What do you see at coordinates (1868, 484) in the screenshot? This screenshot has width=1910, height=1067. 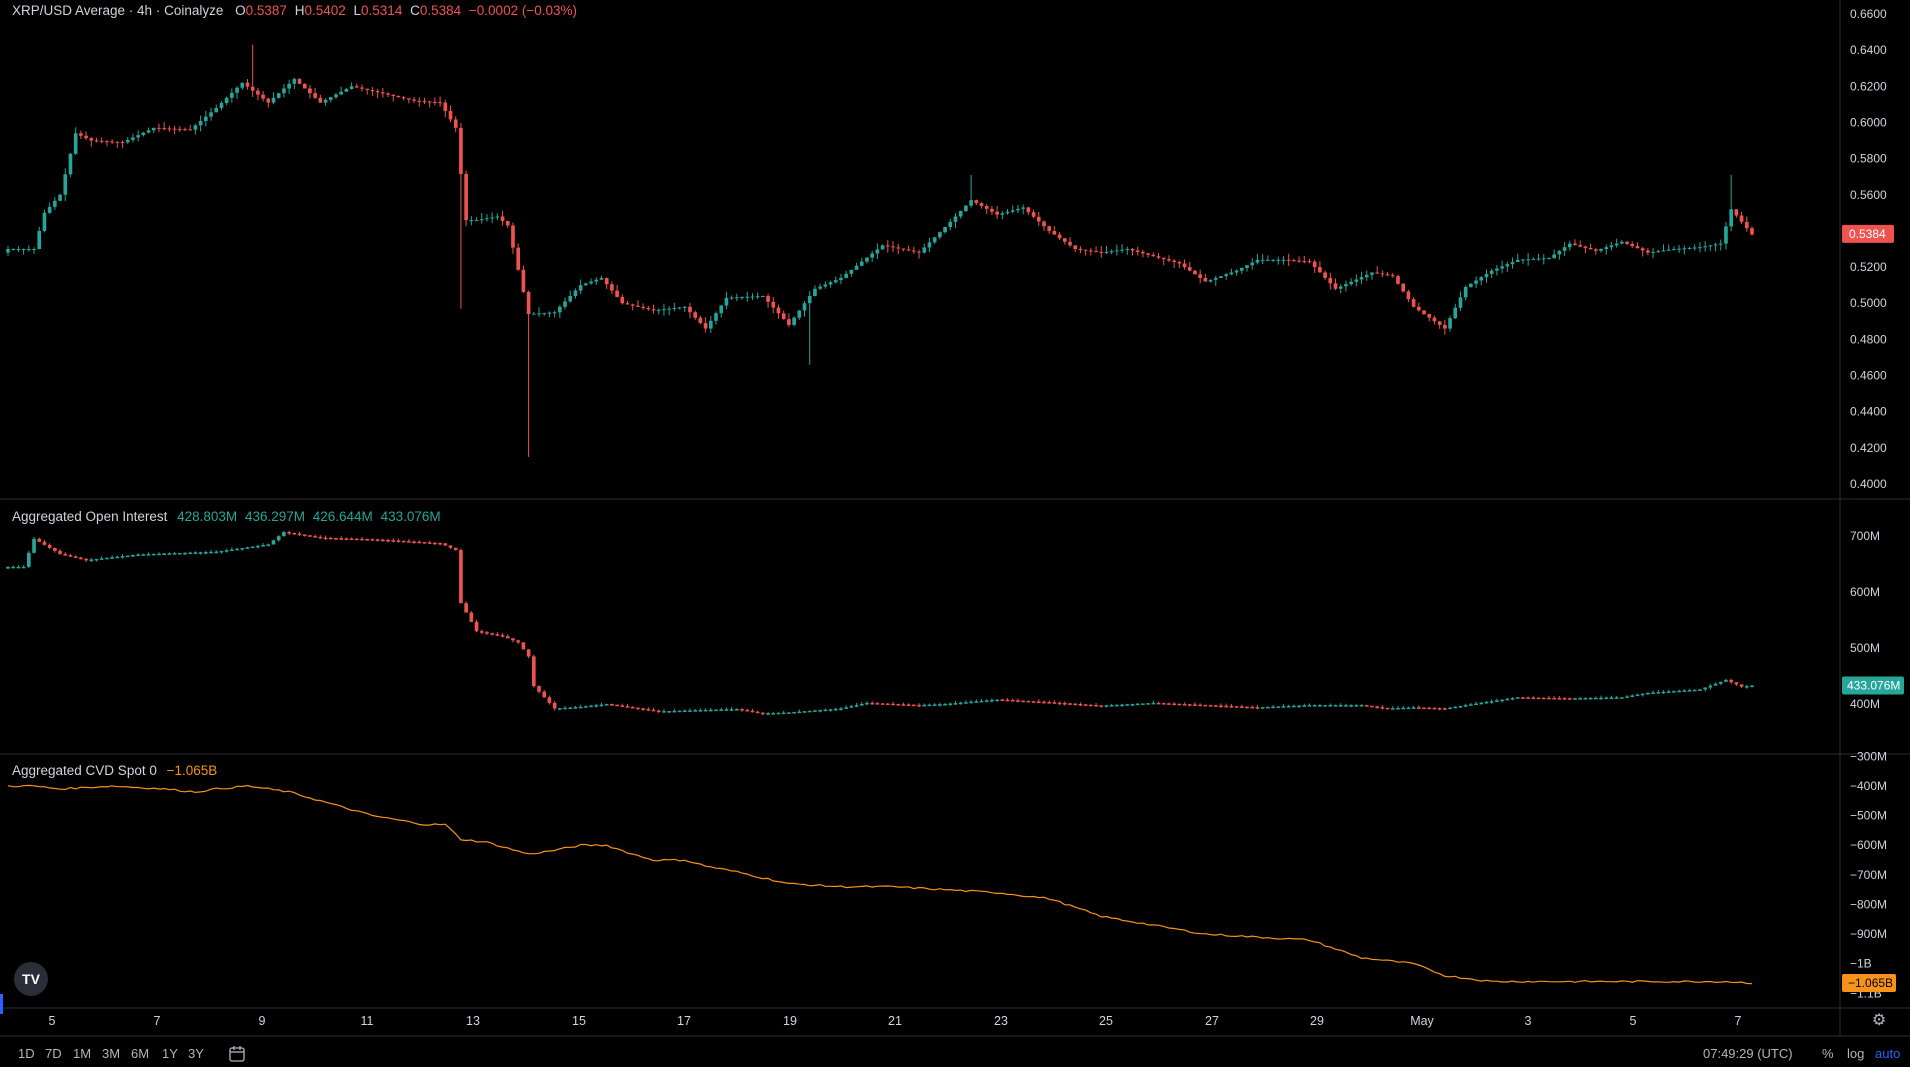 I see `price-tick-label: 0.4000` at bounding box center [1868, 484].